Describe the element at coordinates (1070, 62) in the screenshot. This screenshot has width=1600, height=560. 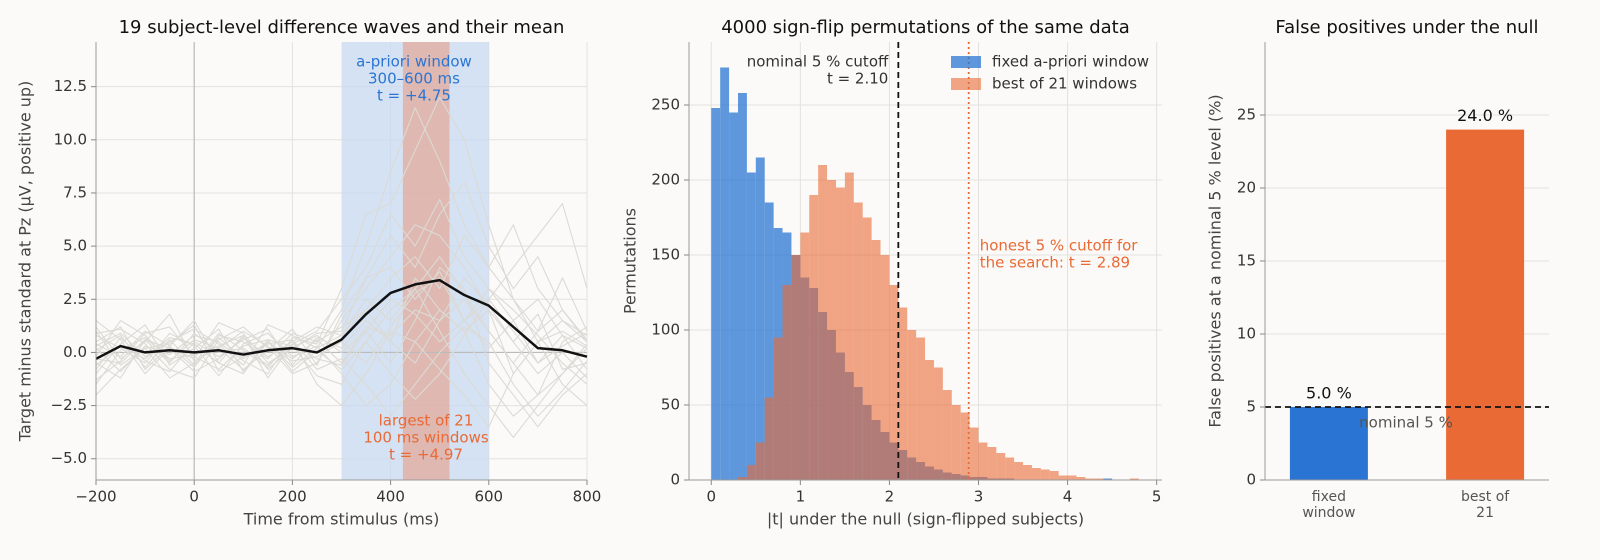
I see `legend-label: fixed a-priori window` at that location.